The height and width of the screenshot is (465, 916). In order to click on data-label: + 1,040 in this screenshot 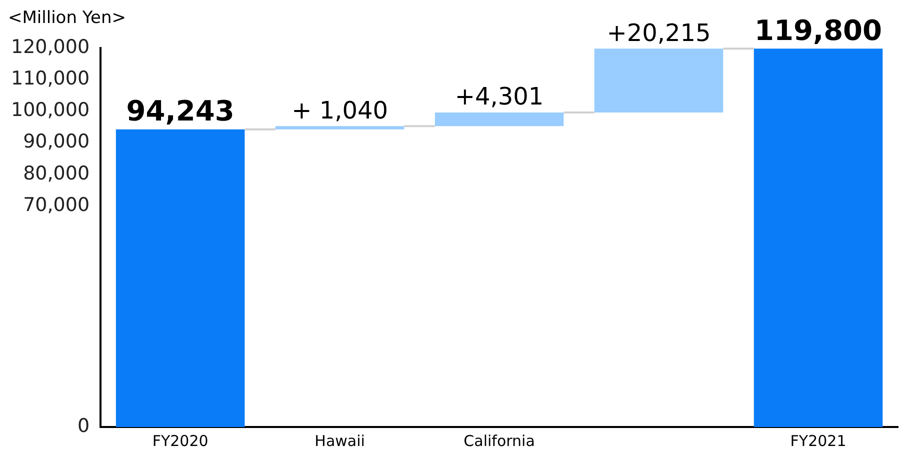, I will do `click(340, 110)`.